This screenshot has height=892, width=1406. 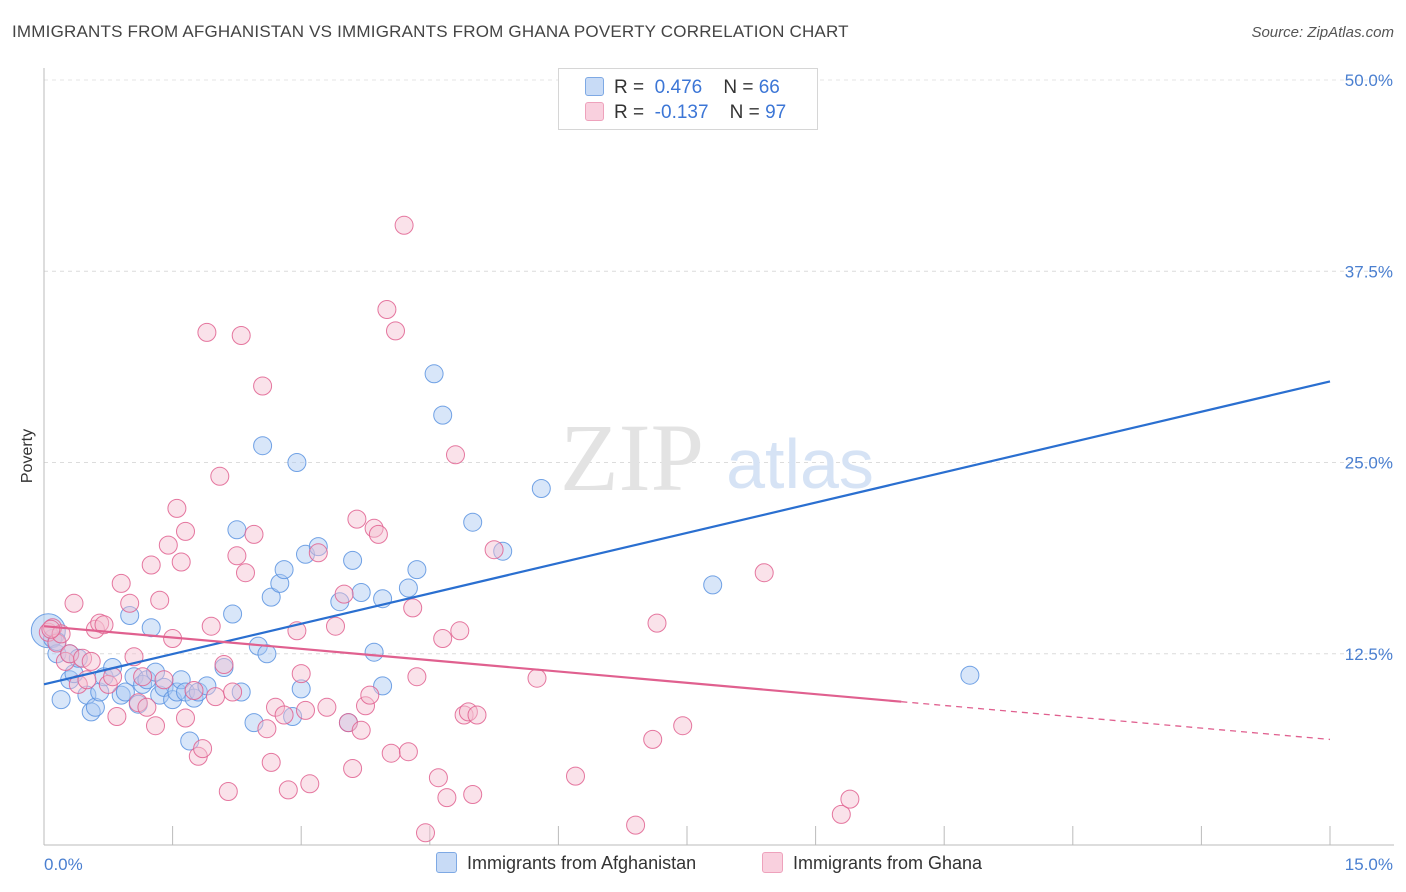 What do you see at coordinates (1322, 32) in the screenshot?
I see `source-label: Source: ZipAtlas.com` at bounding box center [1322, 32].